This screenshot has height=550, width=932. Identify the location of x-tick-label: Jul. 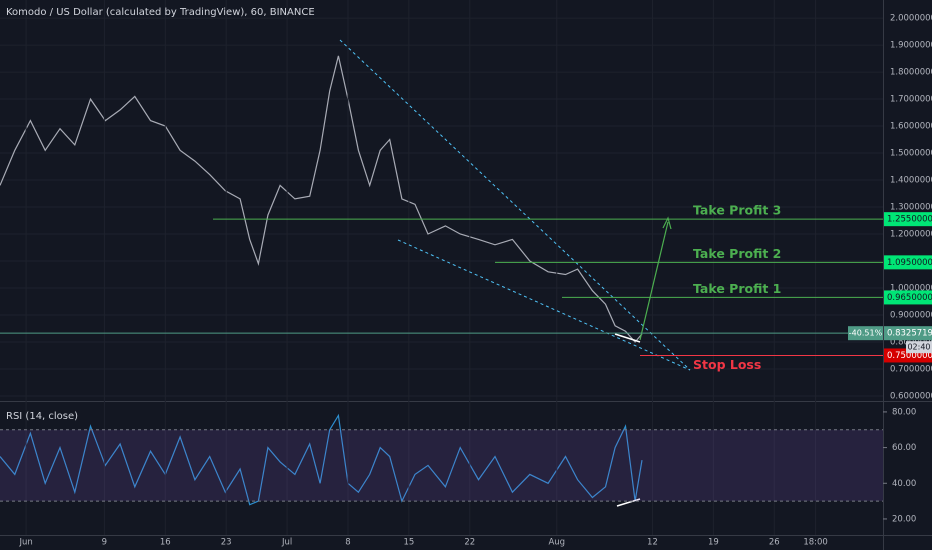
(286, 543).